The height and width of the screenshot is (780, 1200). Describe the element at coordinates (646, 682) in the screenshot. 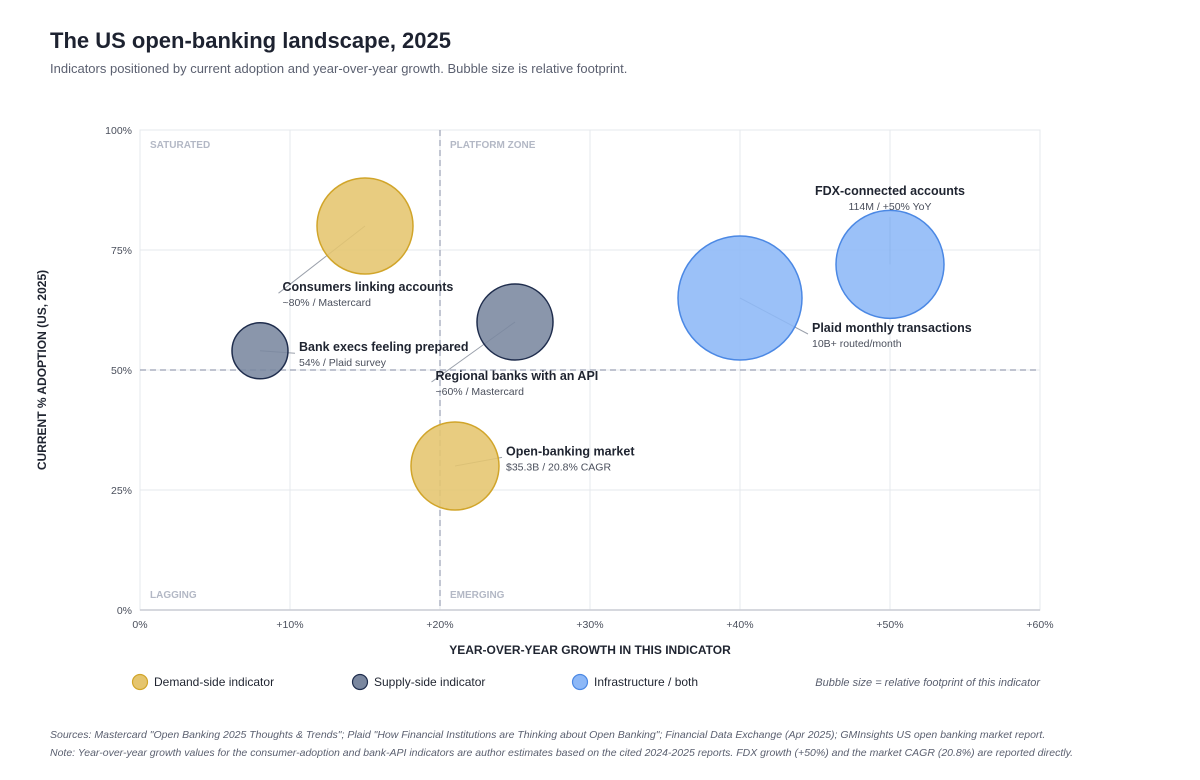

I see `legend-label: Infrastructure / both` at that location.